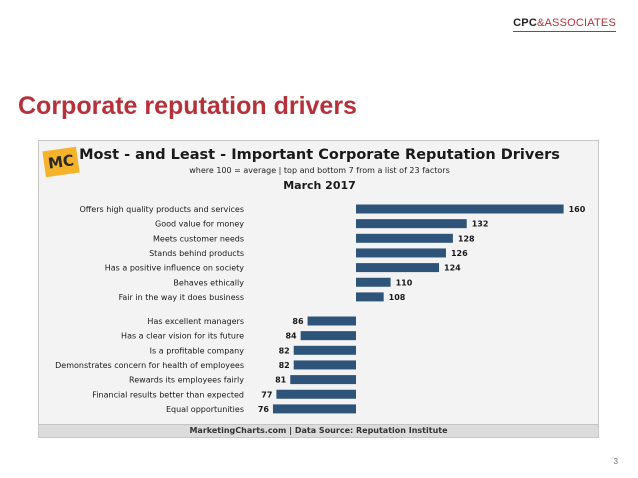 Image resolution: width=638 pixels, height=478 pixels. What do you see at coordinates (291, 336) in the screenshot?
I see `value-label: 84` at bounding box center [291, 336].